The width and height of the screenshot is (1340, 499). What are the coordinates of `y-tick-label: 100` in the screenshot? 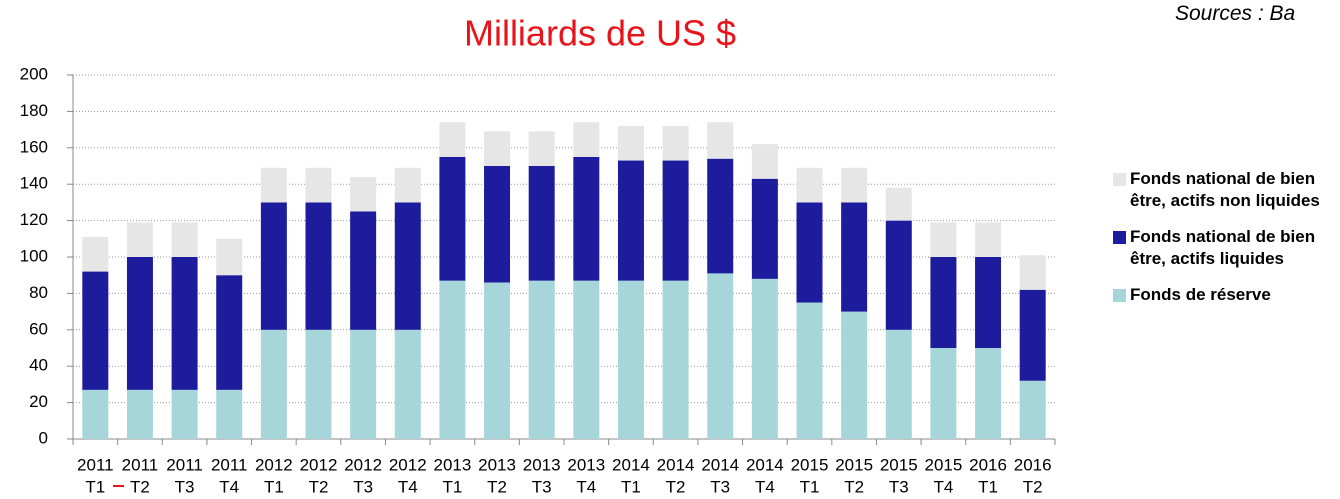 It's located at (34, 255).